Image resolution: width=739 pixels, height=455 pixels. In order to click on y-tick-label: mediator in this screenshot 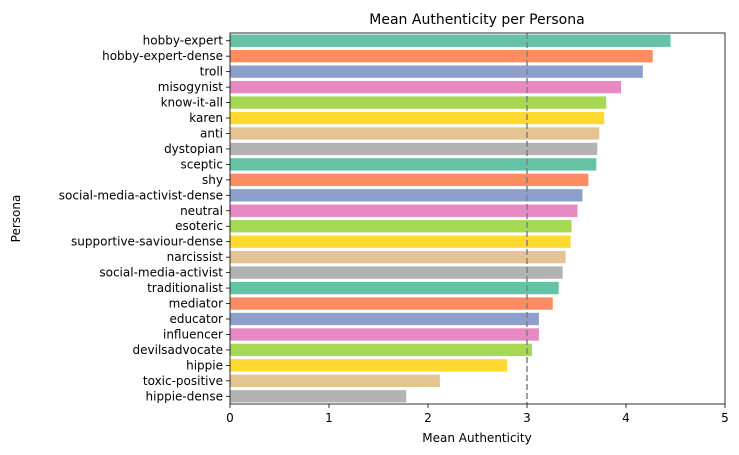, I will do `click(196, 304)`.